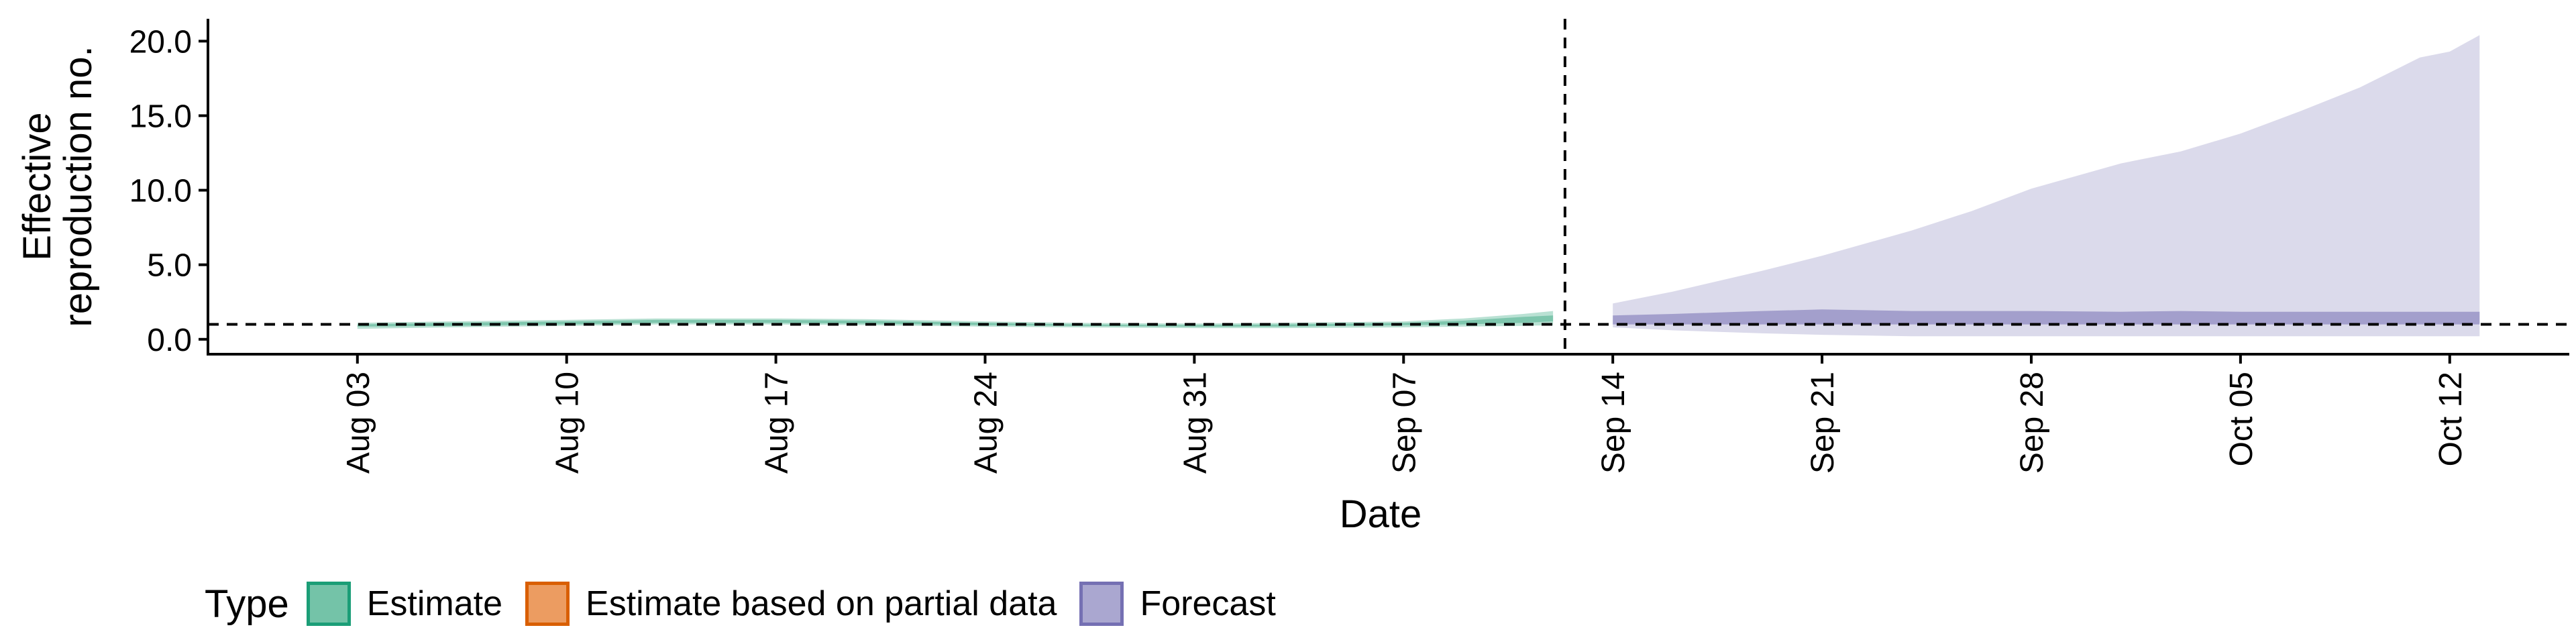 This screenshot has height=644, width=2576. What do you see at coordinates (1381, 514) in the screenshot?
I see `x-axis-title: Date` at bounding box center [1381, 514].